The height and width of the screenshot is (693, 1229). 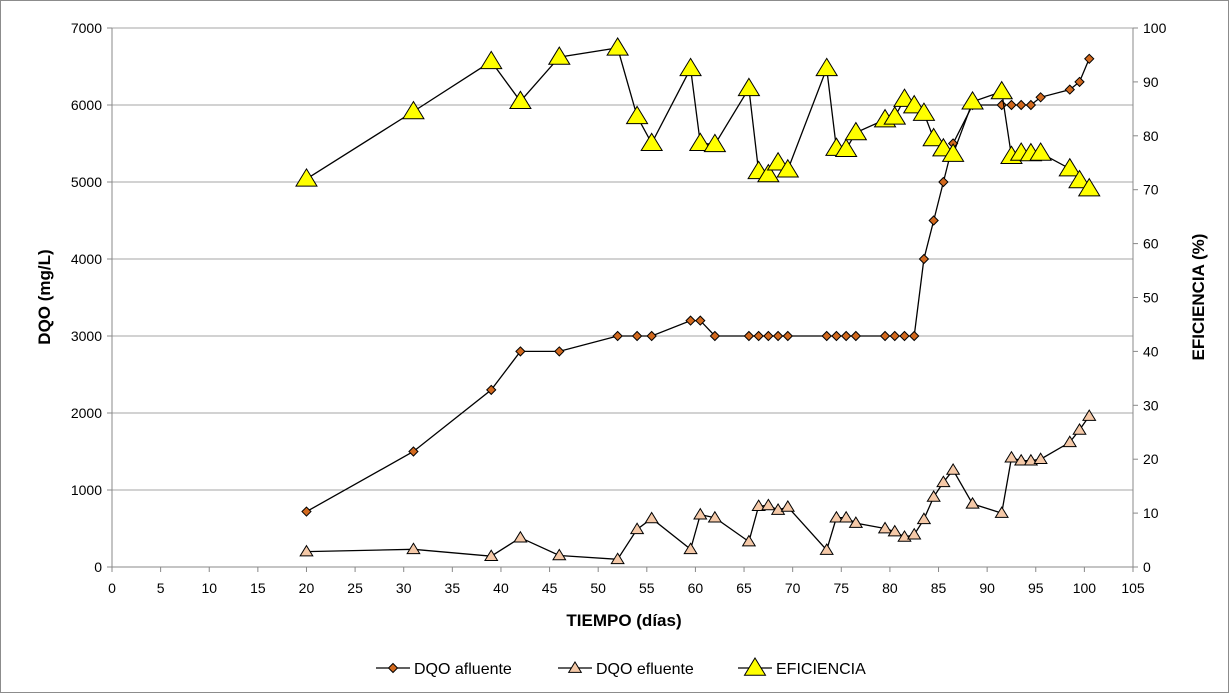 What do you see at coordinates (550, 588) in the screenshot?
I see `x-tick-label: 45` at bounding box center [550, 588].